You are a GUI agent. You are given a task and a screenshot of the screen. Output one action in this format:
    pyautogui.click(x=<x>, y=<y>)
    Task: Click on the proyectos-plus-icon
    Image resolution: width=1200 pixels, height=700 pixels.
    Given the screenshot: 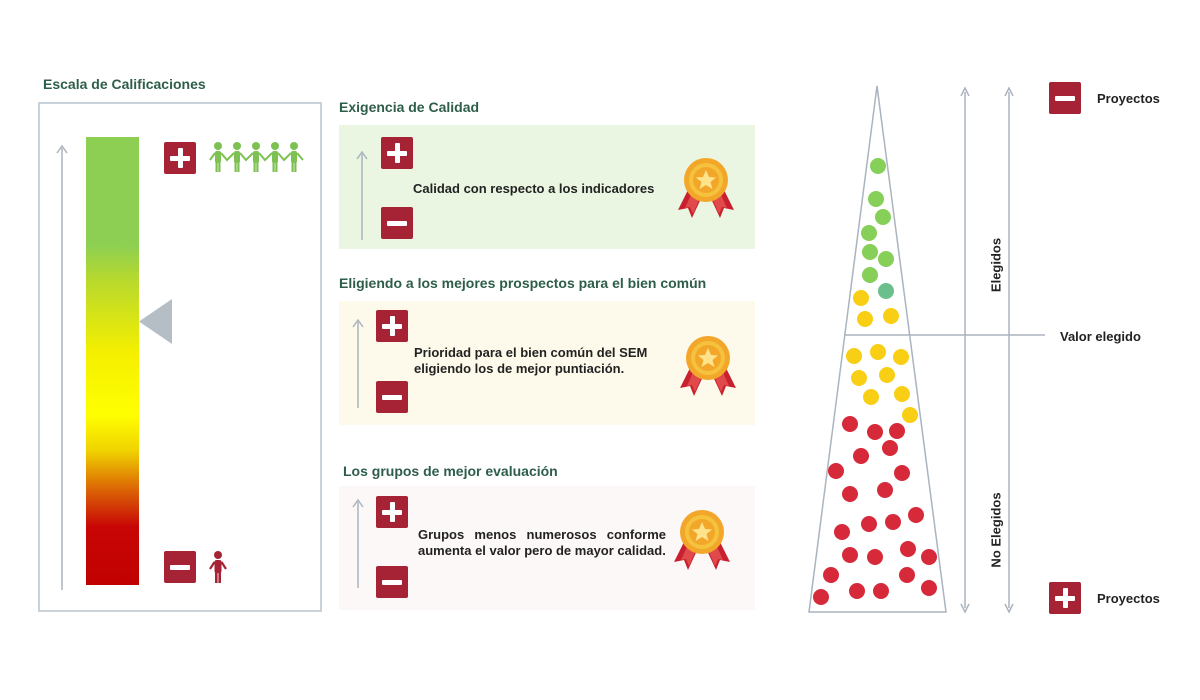 What is the action you would take?
    pyautogui.click(x=1065, y=598)
    